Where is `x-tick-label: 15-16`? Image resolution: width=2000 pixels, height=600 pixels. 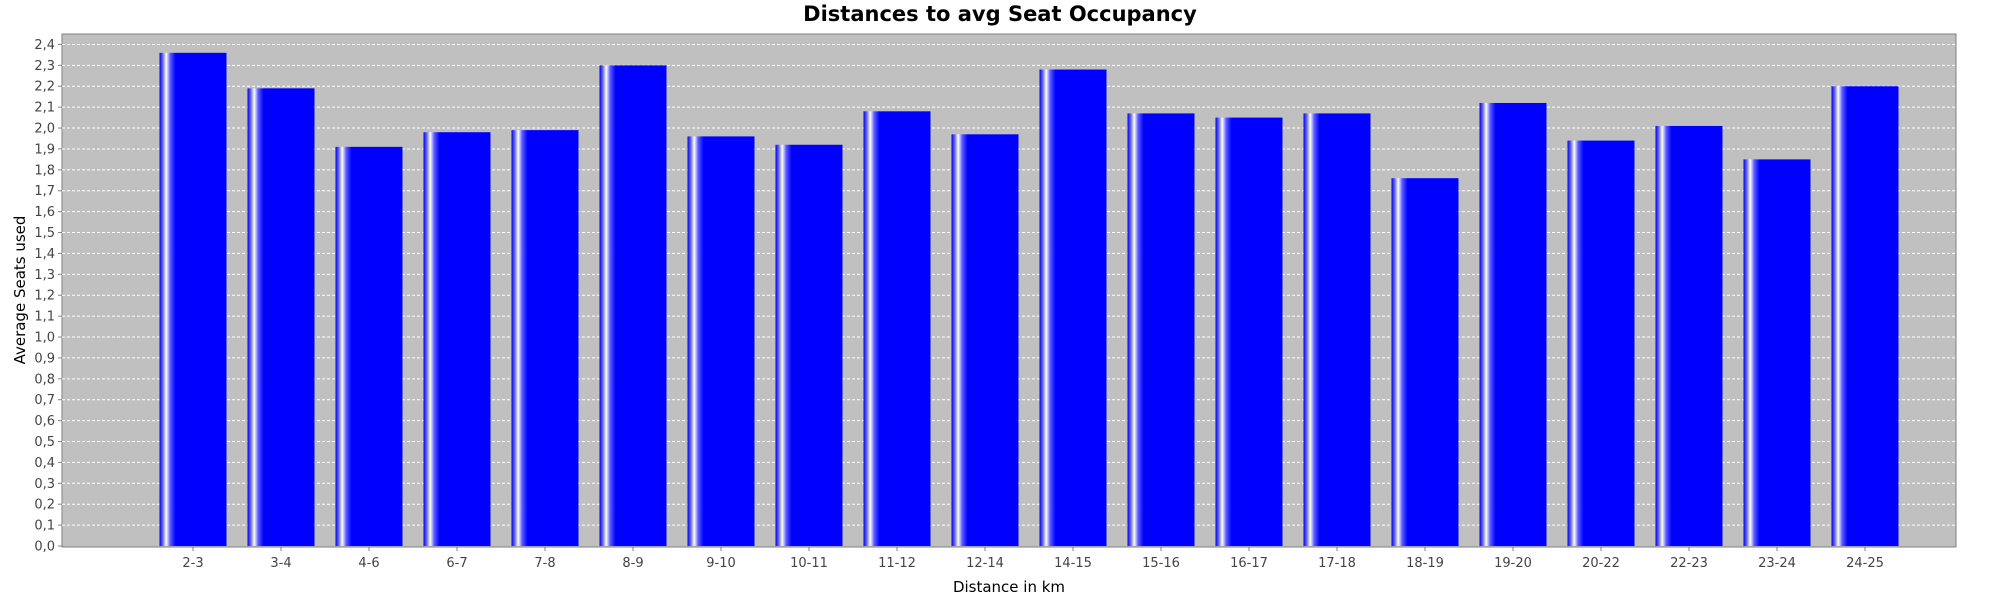
x-tick-label: 15-16 is located at coordinates (1161, 563).